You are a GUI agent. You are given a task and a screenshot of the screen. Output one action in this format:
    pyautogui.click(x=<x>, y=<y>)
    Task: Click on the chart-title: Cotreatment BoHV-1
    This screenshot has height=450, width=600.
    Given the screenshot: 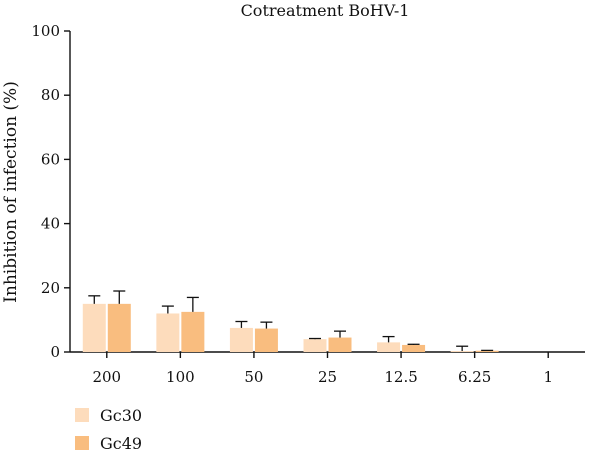 What is the action you would take?
    pyautogui.click(x=325, y=10)
    